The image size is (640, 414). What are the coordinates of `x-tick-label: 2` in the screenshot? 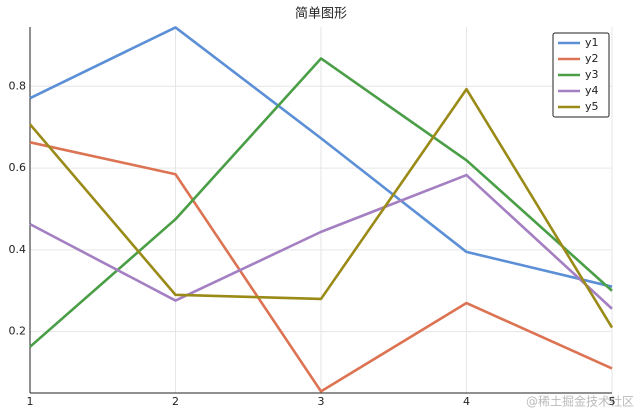 It's located at (175, 401).